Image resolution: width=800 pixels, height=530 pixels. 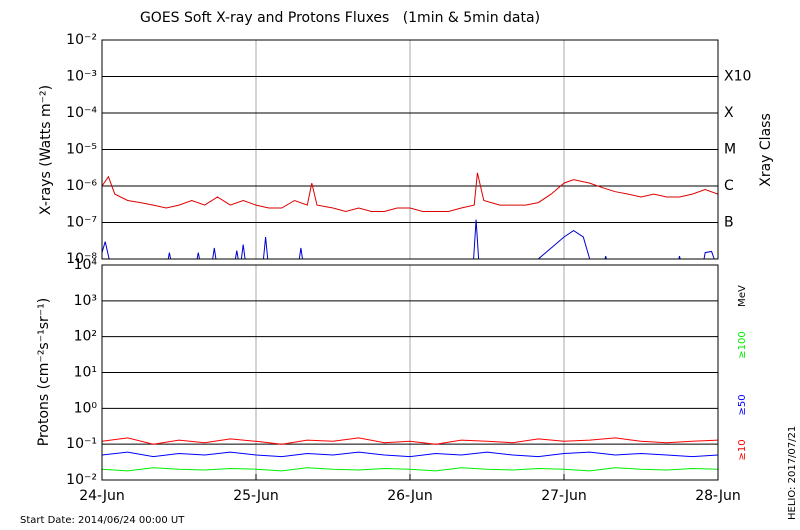 I want to click on class-label: X10, so click(x=737, y=77).